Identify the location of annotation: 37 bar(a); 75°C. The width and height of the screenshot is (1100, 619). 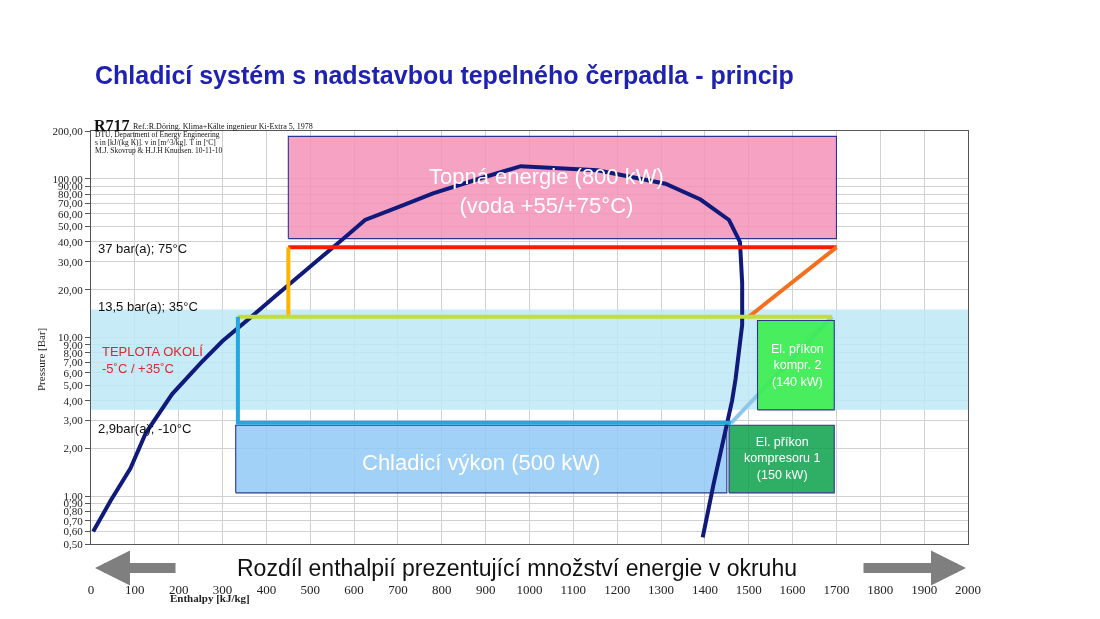
(143, 248).